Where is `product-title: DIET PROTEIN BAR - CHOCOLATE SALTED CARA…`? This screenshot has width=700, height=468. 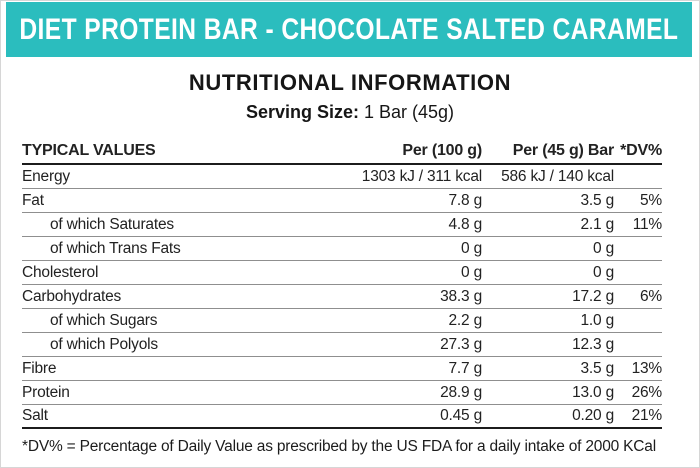
product-title: DIET PROTEIN BAR - CHOCOLATE SALTED CARA… is located at coordinates (349, 29).